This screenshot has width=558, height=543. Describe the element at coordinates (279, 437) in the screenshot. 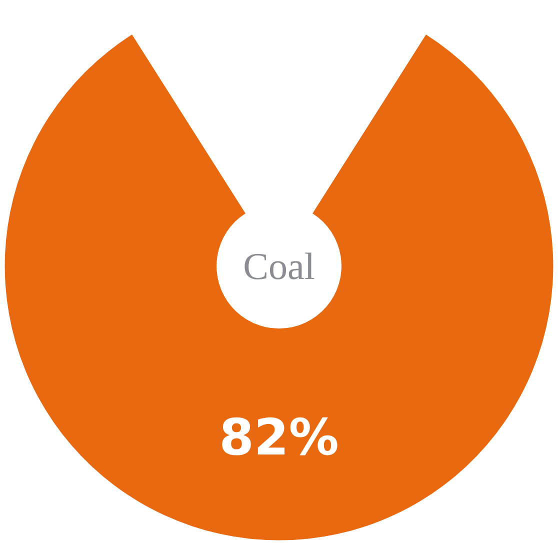

I see `data-label: 82%` at that location.